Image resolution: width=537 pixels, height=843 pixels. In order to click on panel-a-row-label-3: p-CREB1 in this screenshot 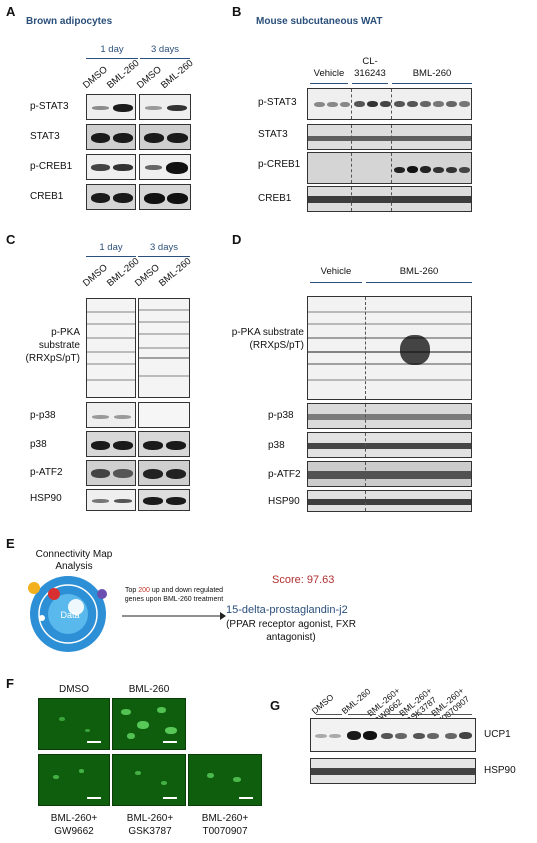, I will do `click(51, 166)`.